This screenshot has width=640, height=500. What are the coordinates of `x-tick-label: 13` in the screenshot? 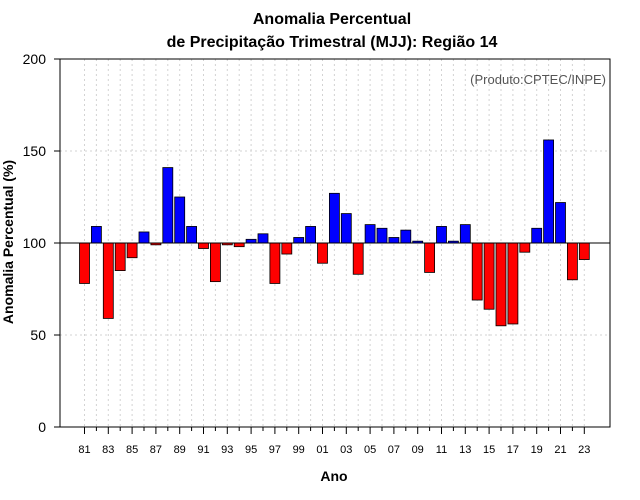 It's located at (465, 450).